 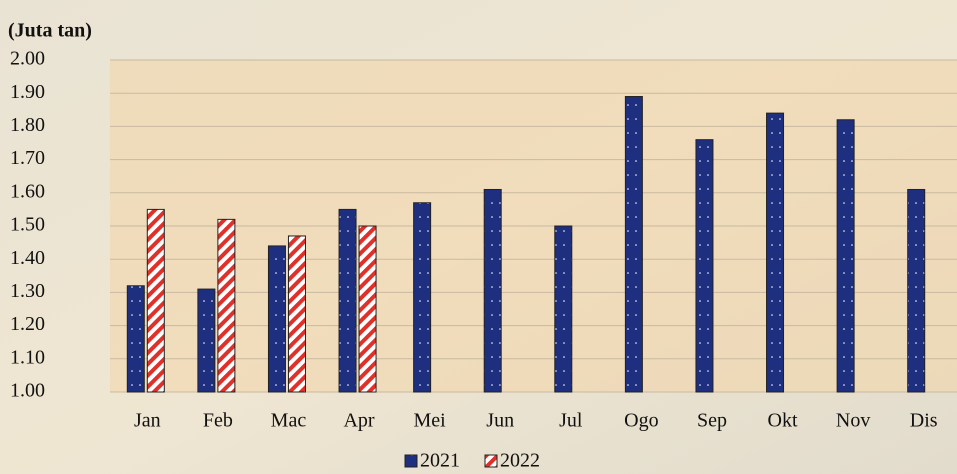 I want to click on x-tick-label: Ogo, so click(x=641, y=421).